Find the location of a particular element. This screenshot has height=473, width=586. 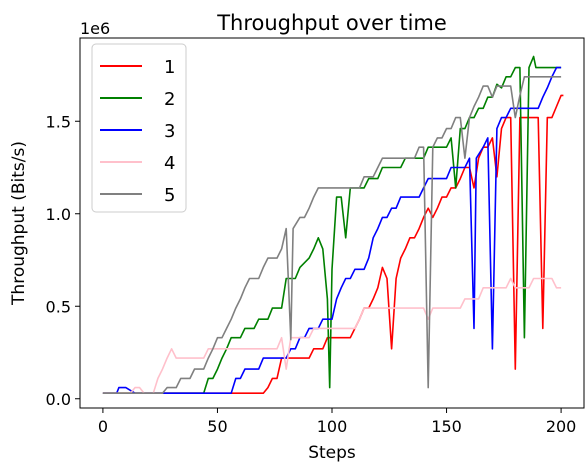

y-axis-label: Throughput (Bits/s) is located at coordinates (19, 223).